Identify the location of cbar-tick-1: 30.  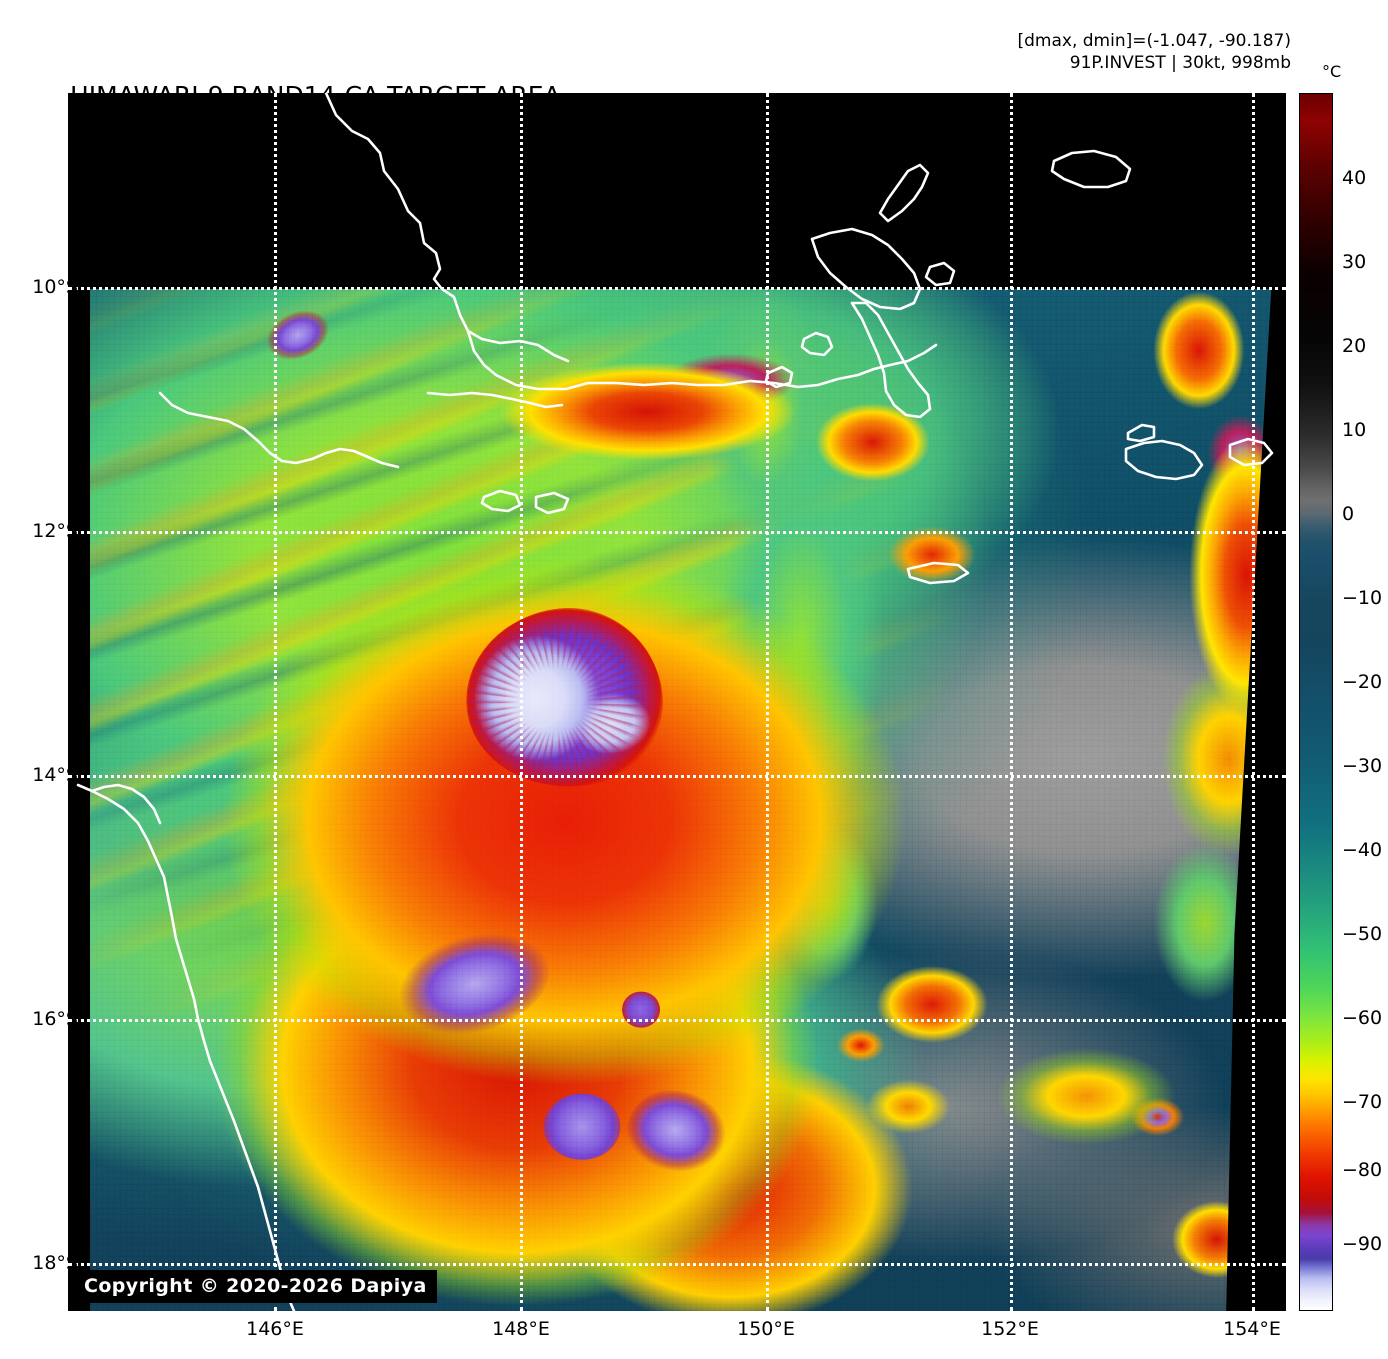
(1354, 262).